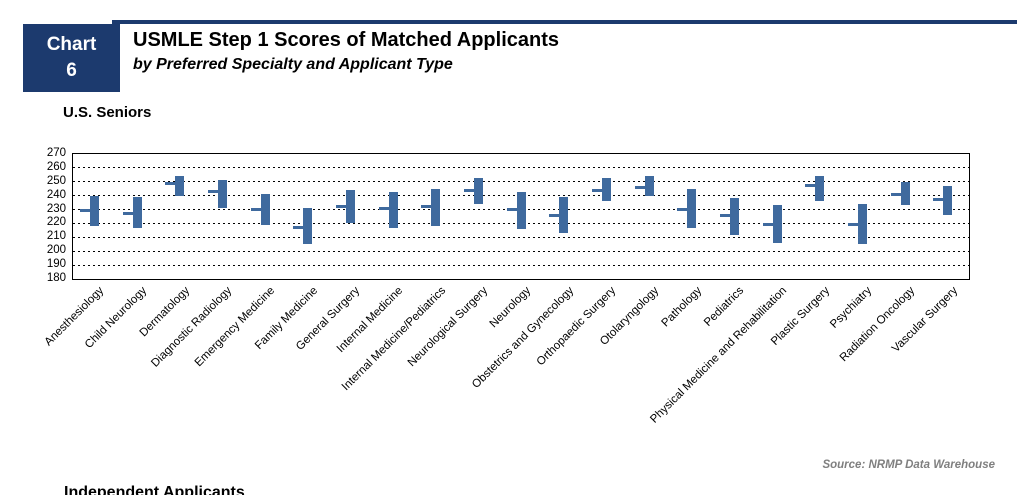  Describe the element at coordinates (649, 186) in the screenshot. I see `range-bar-otolaryngology` at that location.